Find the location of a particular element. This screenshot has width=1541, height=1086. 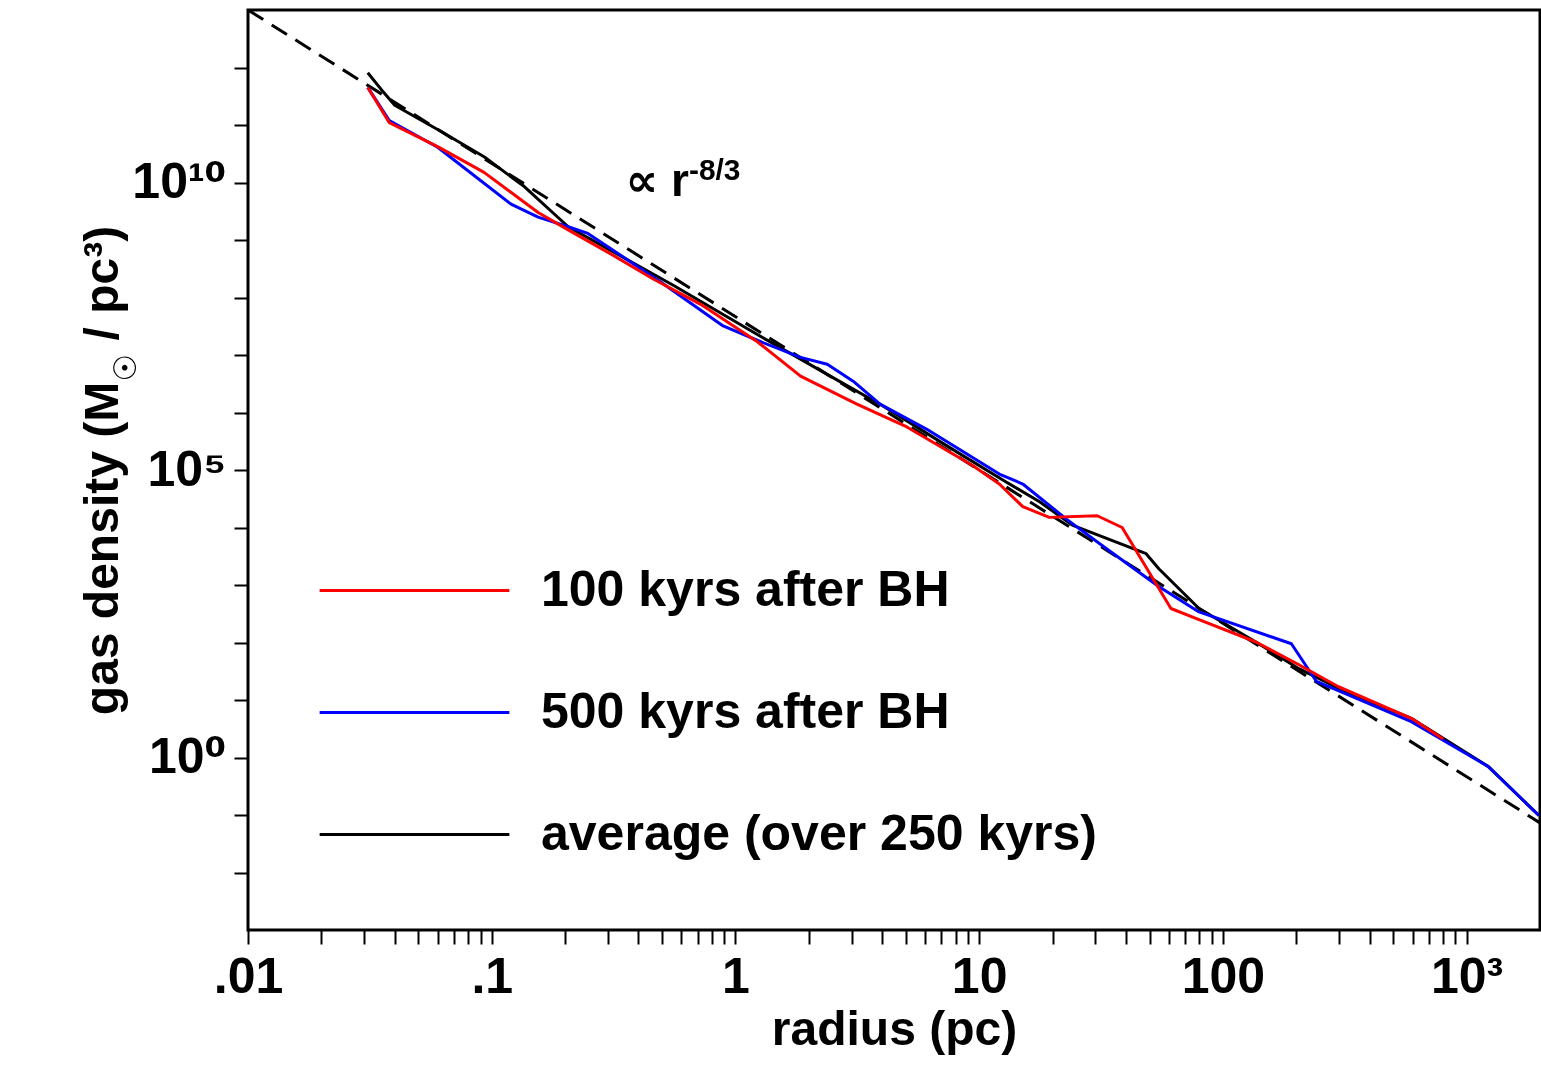

x-tick-label: 10³ is located at coordinates (1467, 975).